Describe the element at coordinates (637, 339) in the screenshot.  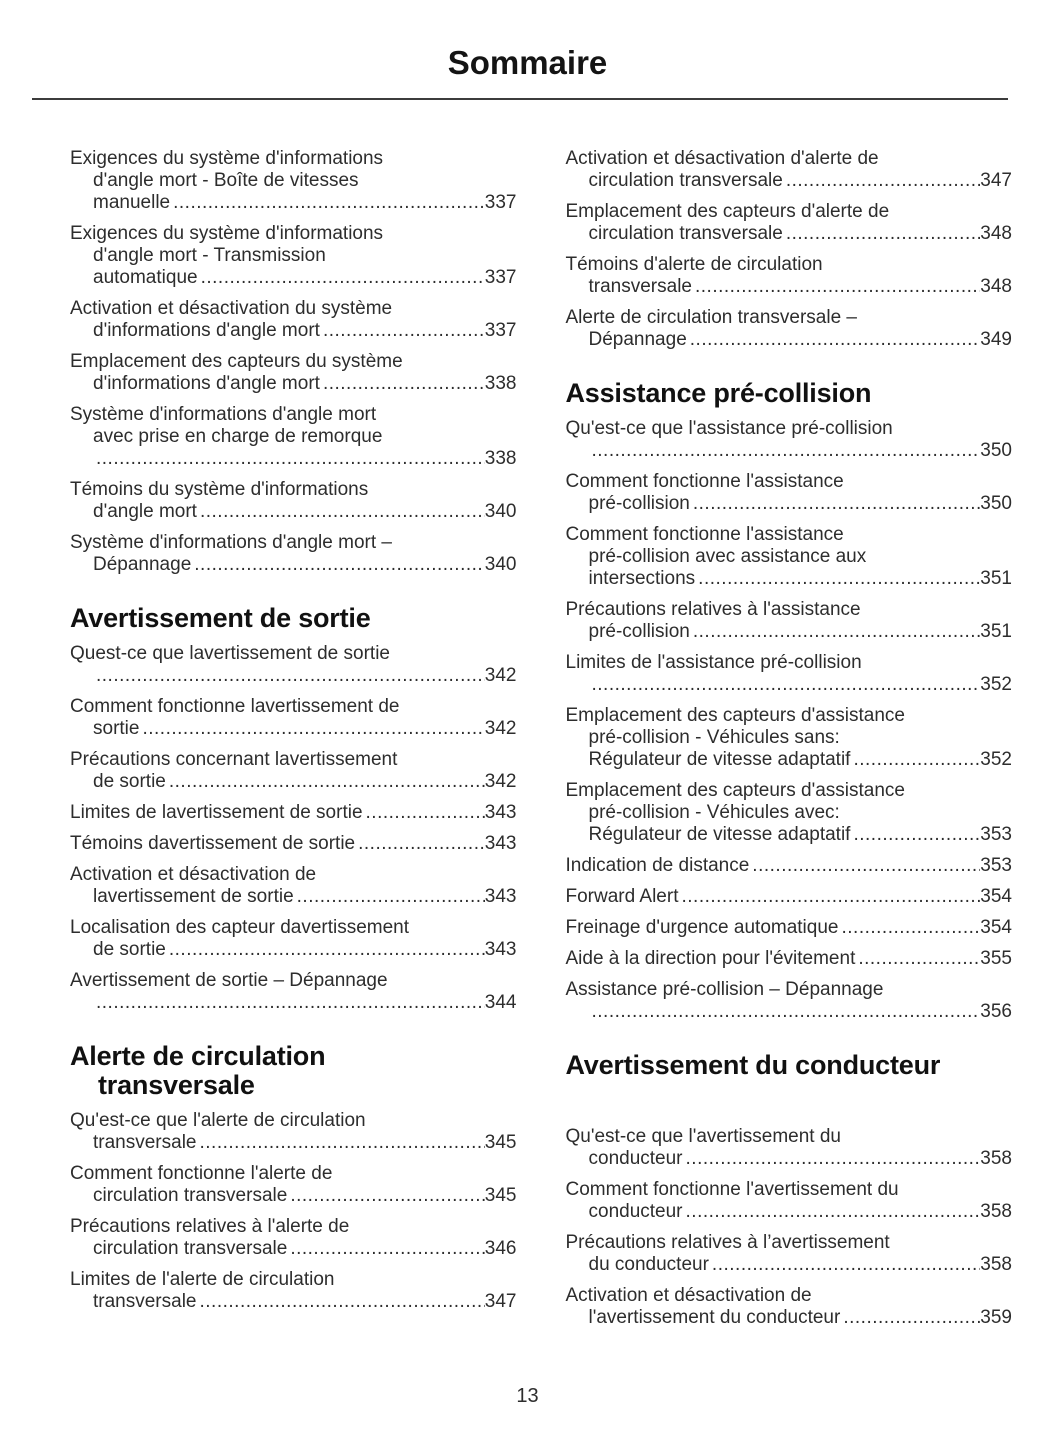
I see `entry-text: Dépannage` at that location.